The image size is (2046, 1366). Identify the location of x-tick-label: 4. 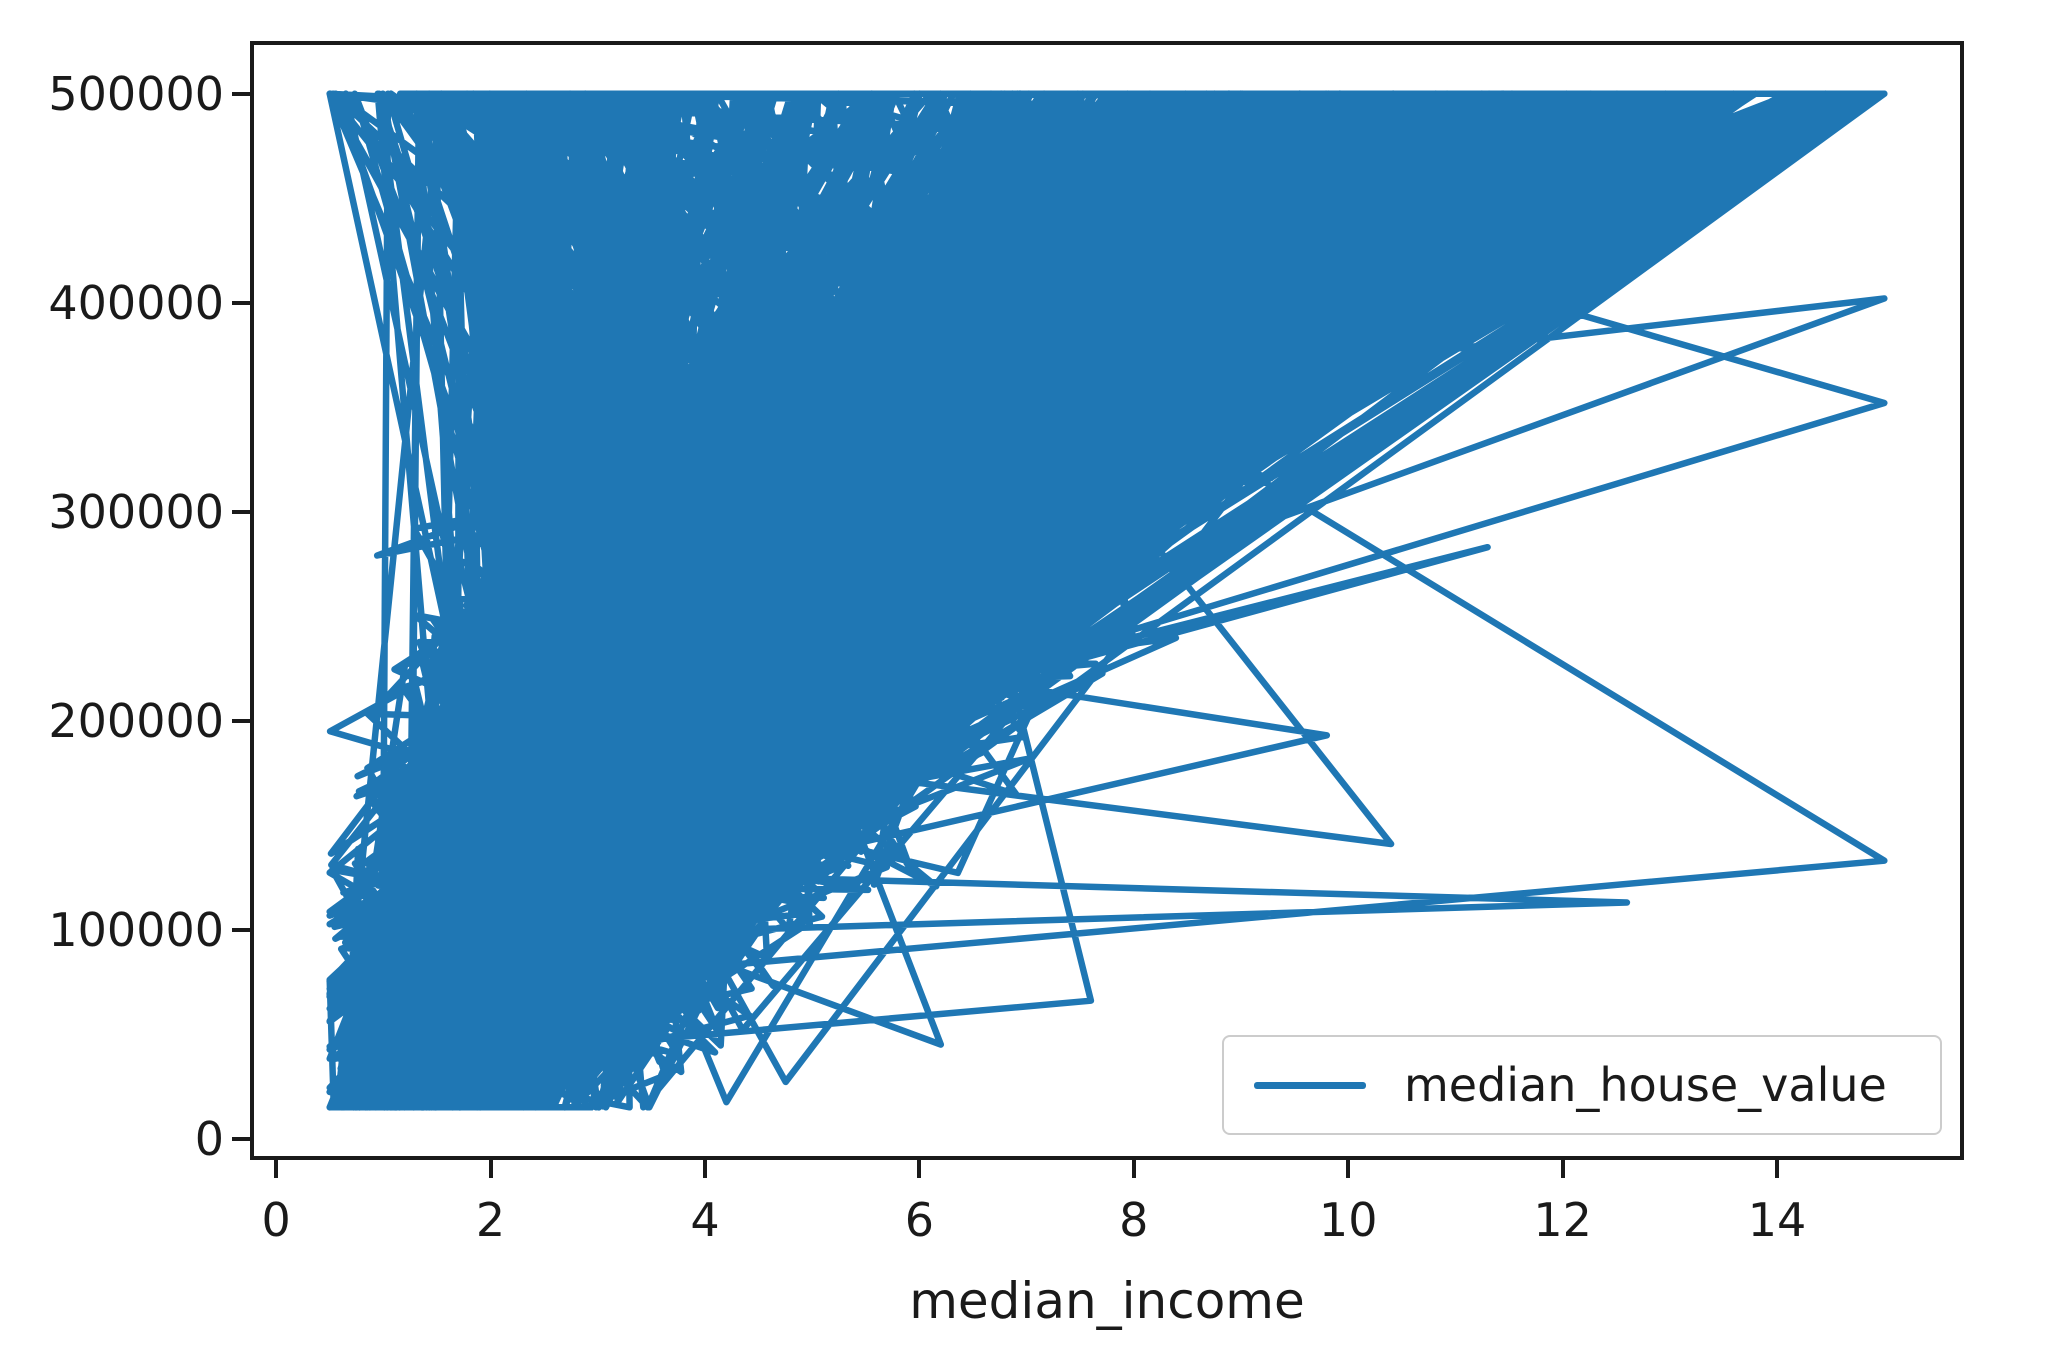
(705, 1220).